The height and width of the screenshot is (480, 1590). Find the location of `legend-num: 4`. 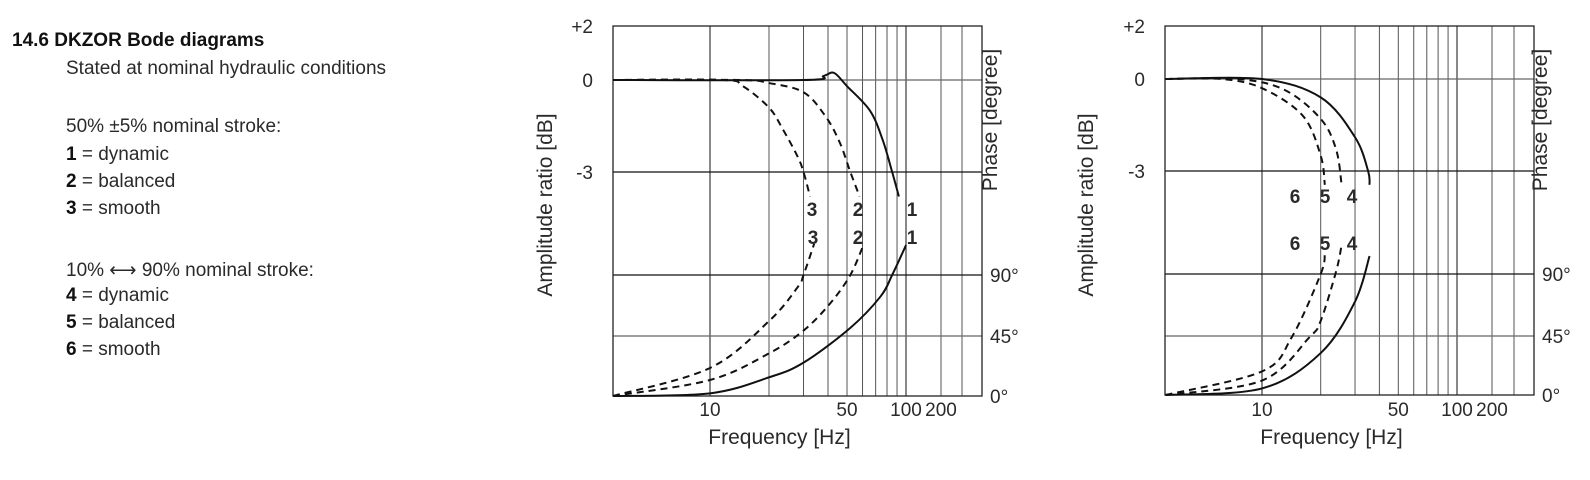

legend-num: 4 is located at coordinates (71, 295).